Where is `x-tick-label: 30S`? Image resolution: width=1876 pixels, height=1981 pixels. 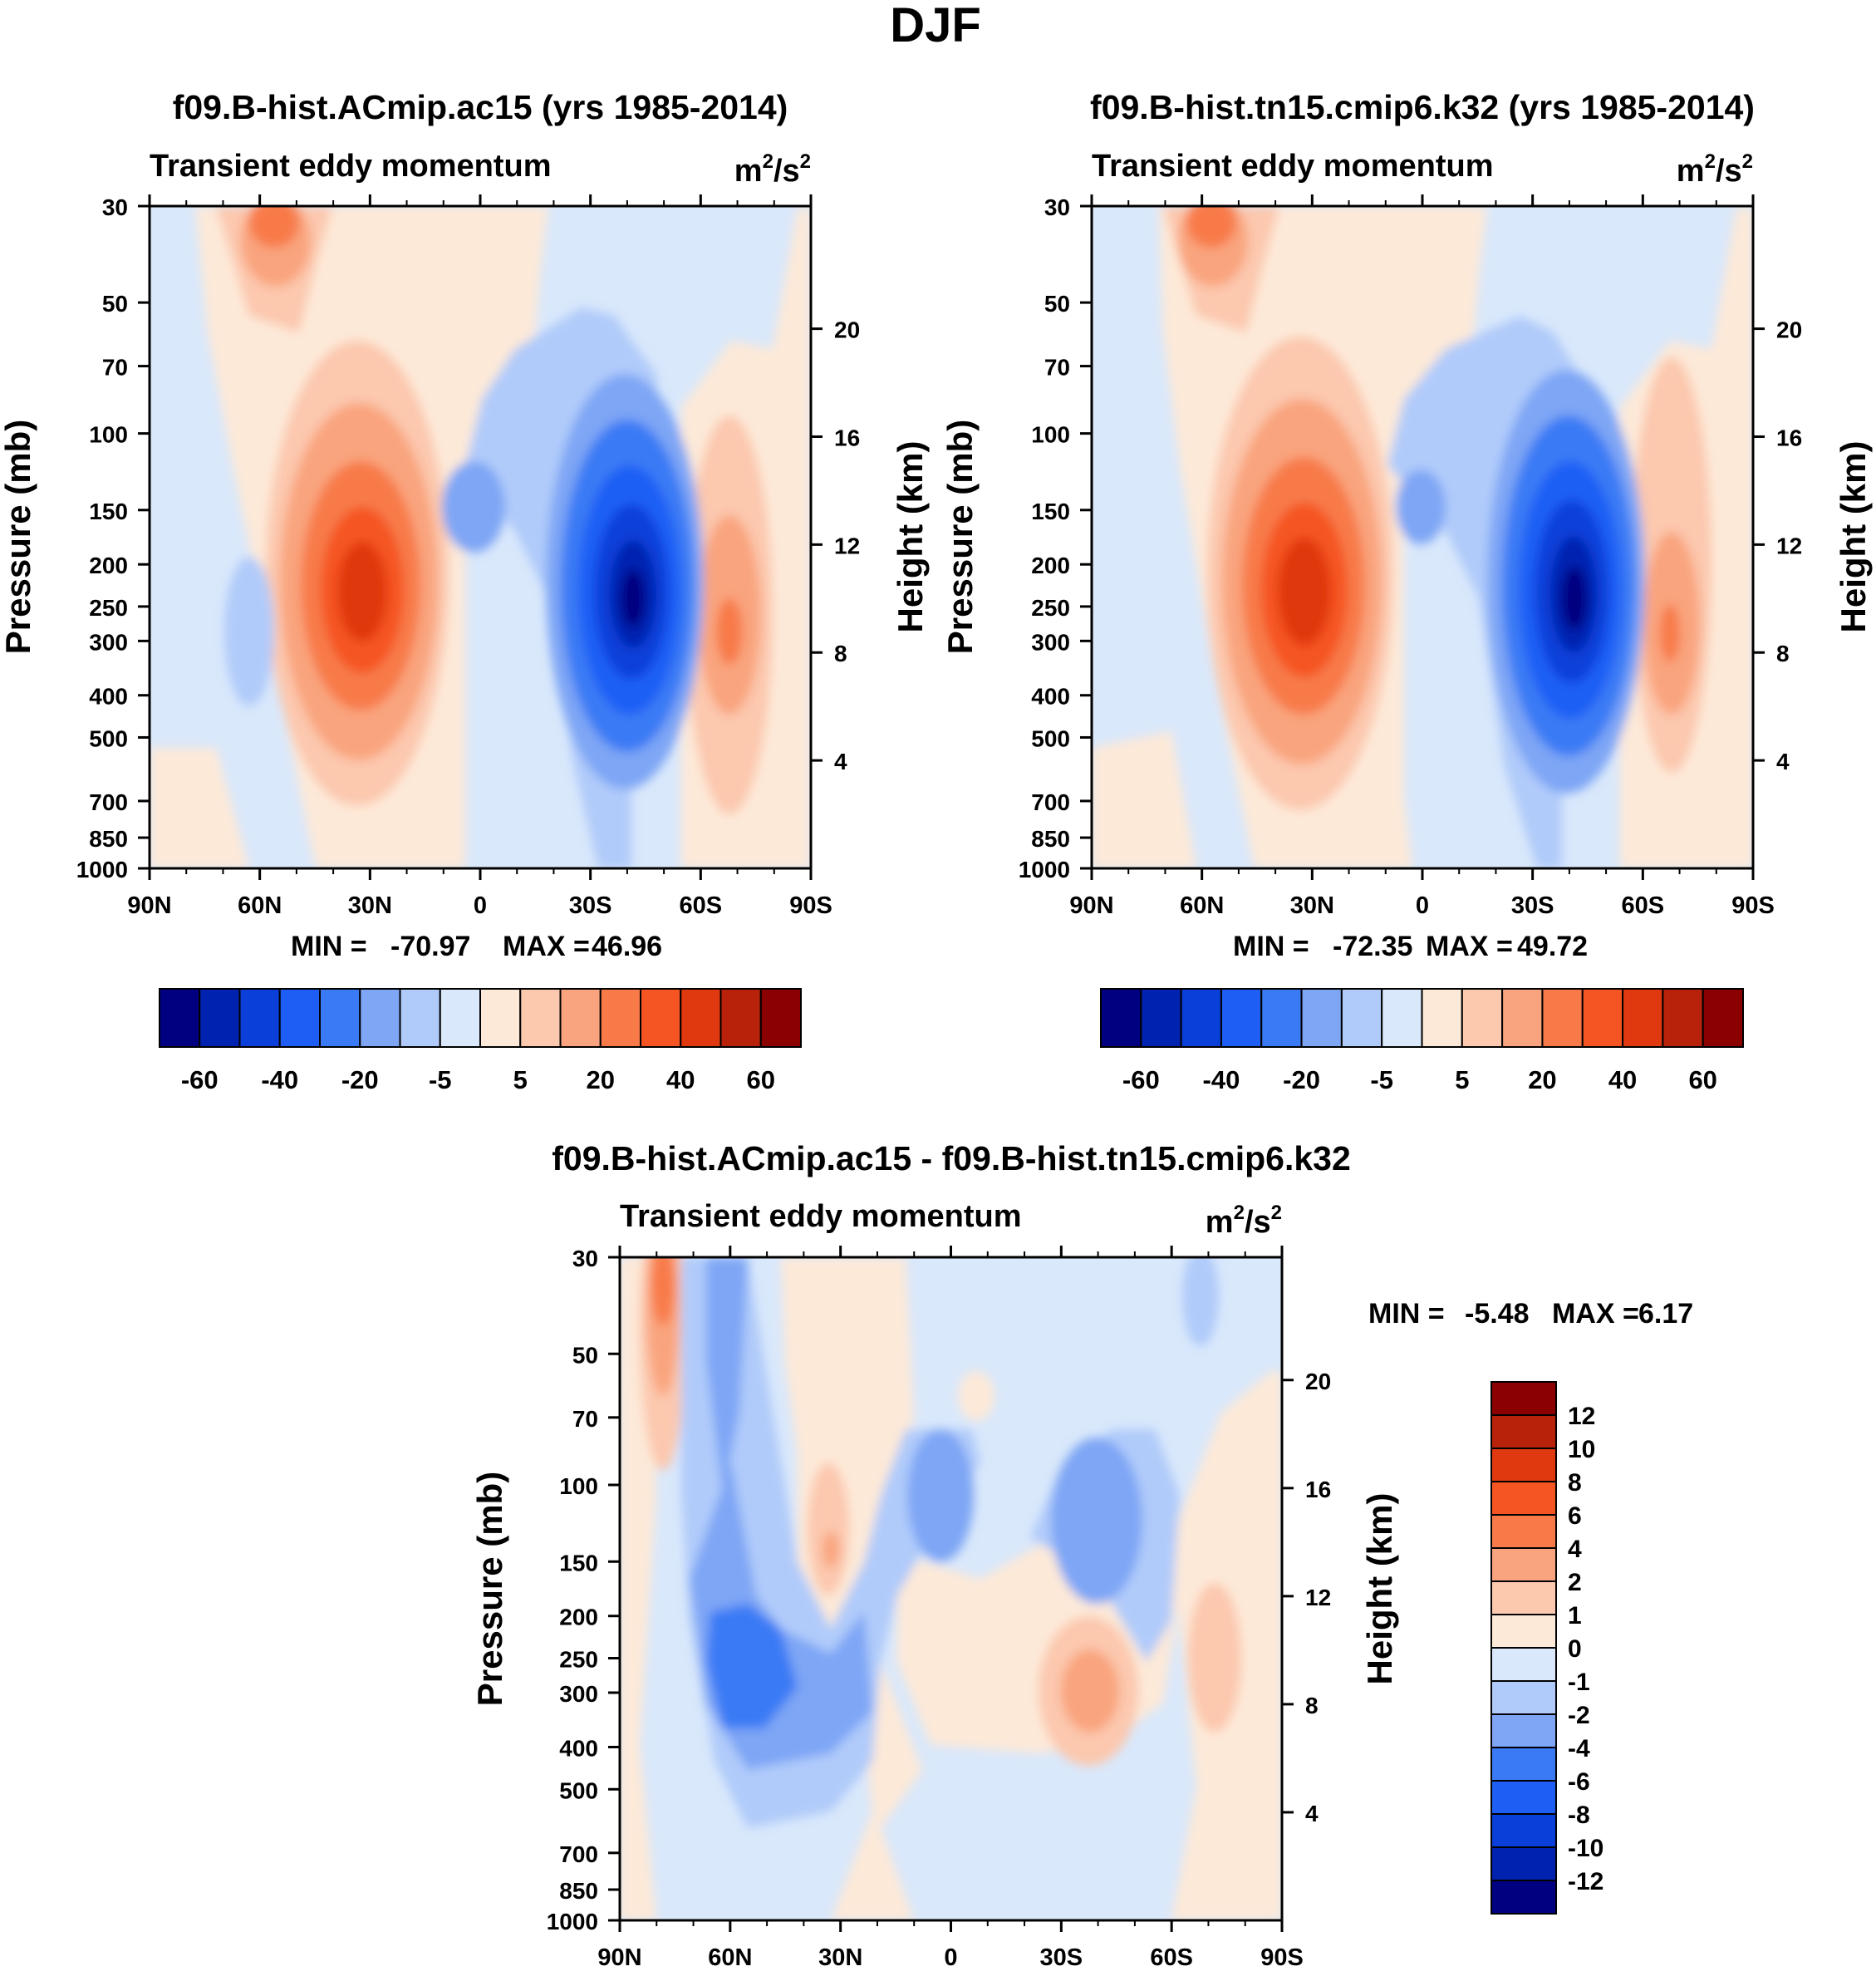 x-tick-label: 30S is located at coordinates (1061, 1957).